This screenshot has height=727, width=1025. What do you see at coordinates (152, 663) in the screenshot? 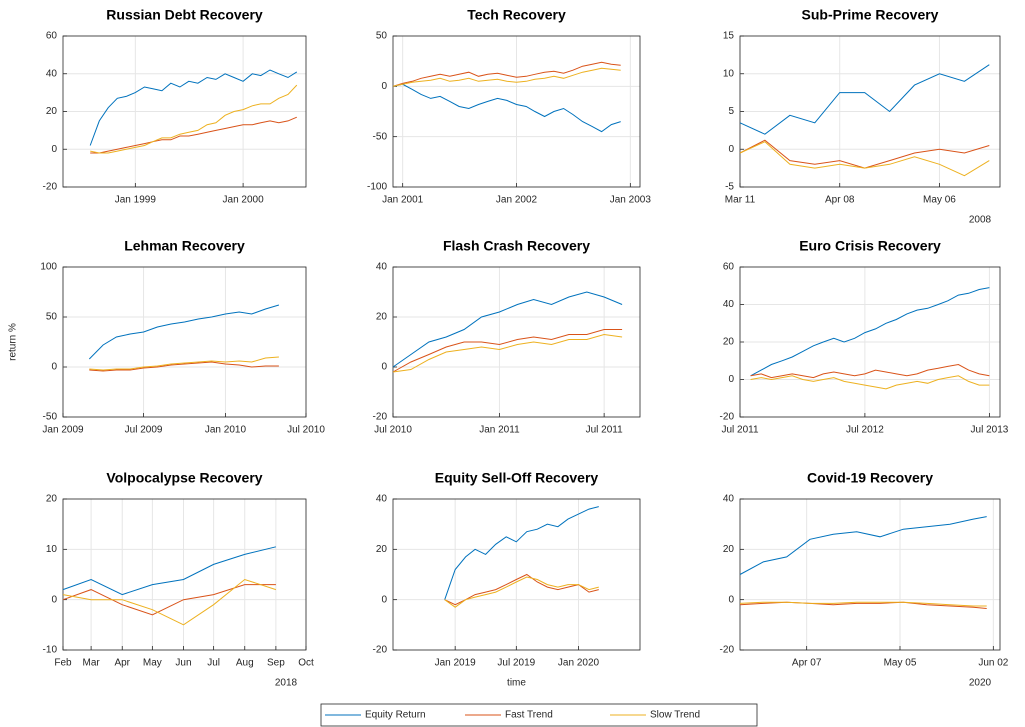
I see `x-tick-label: May` at bounding box center [152, 663].